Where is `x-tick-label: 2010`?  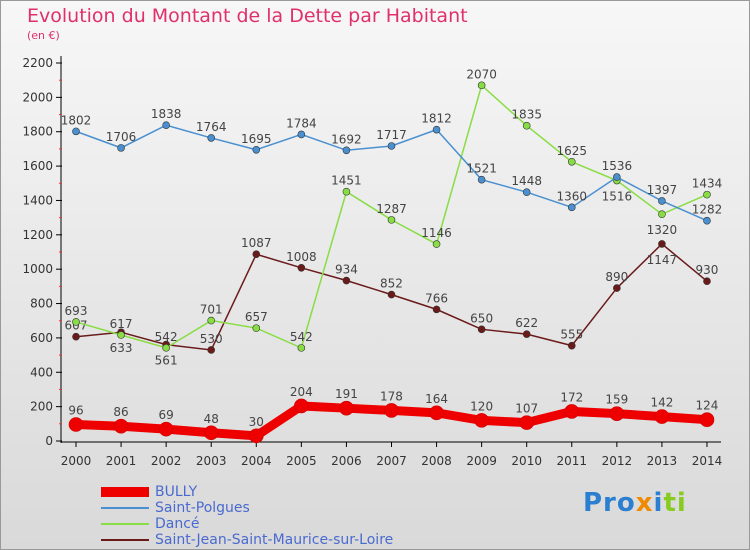
x-tick-label: 2010 is located at coordinates (526, 461).